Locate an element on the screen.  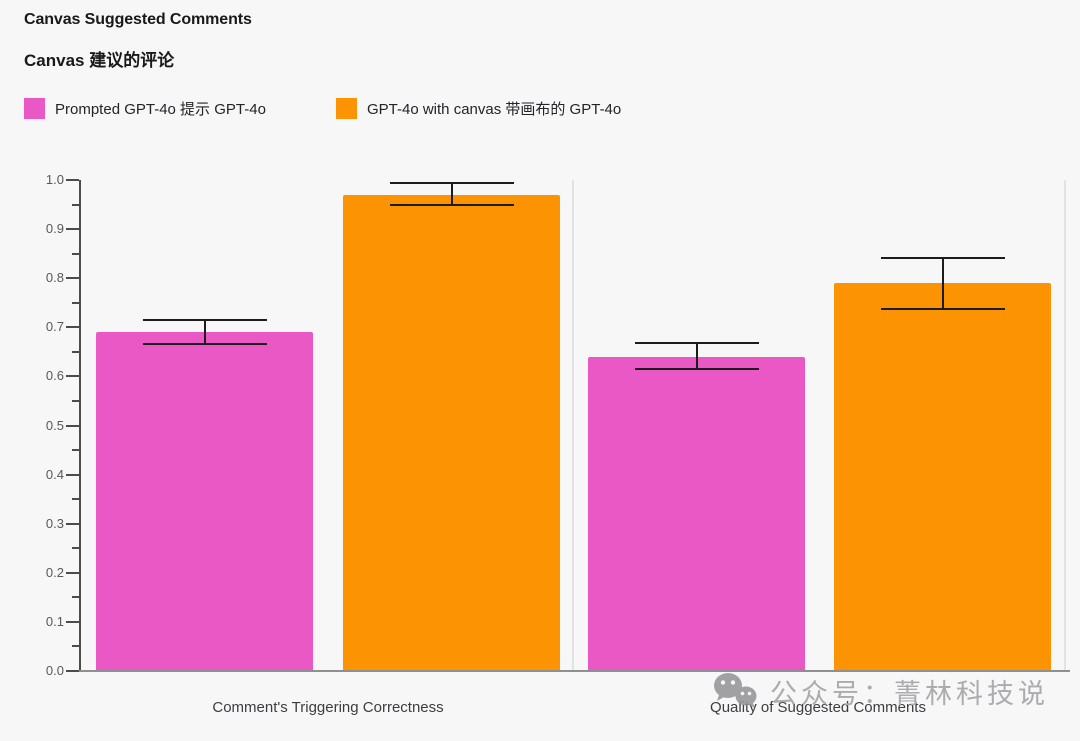
y-tick-label: 0.4 is located at coordinates (54, 474).